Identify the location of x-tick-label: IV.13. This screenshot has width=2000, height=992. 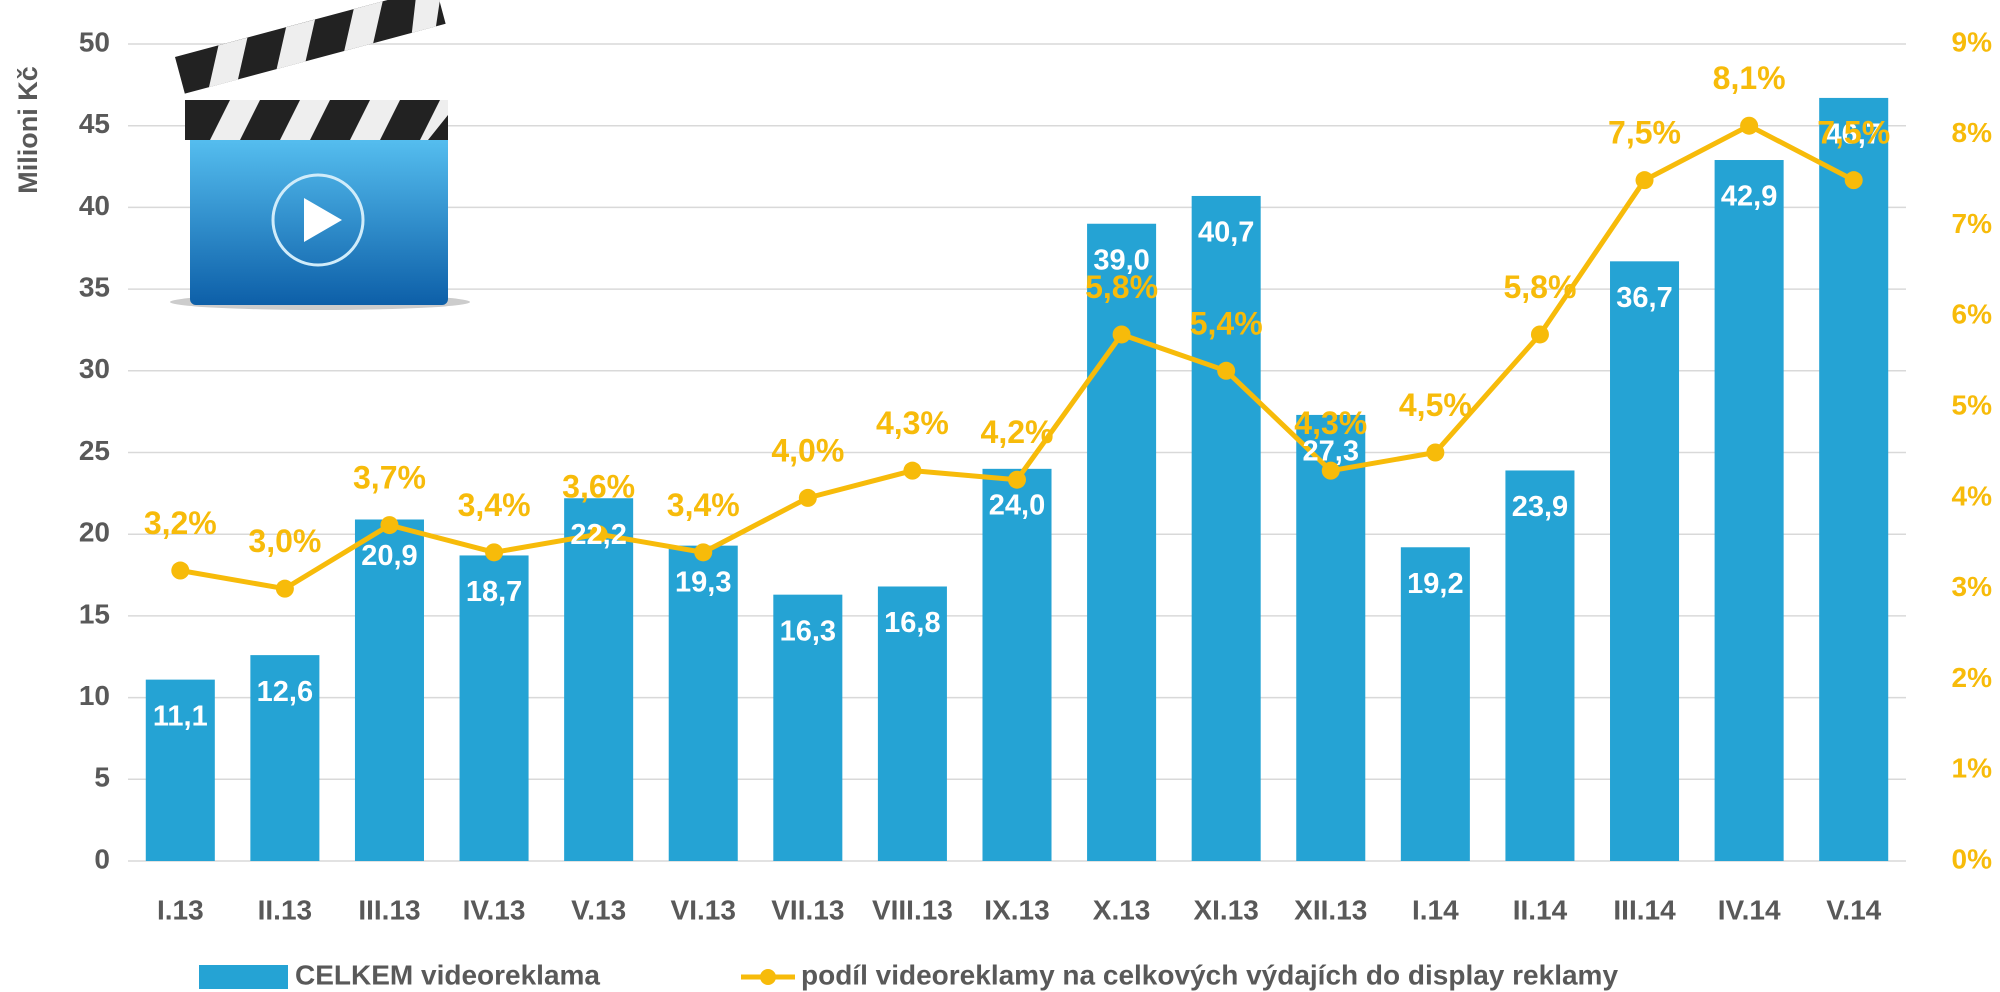
(494, 909).